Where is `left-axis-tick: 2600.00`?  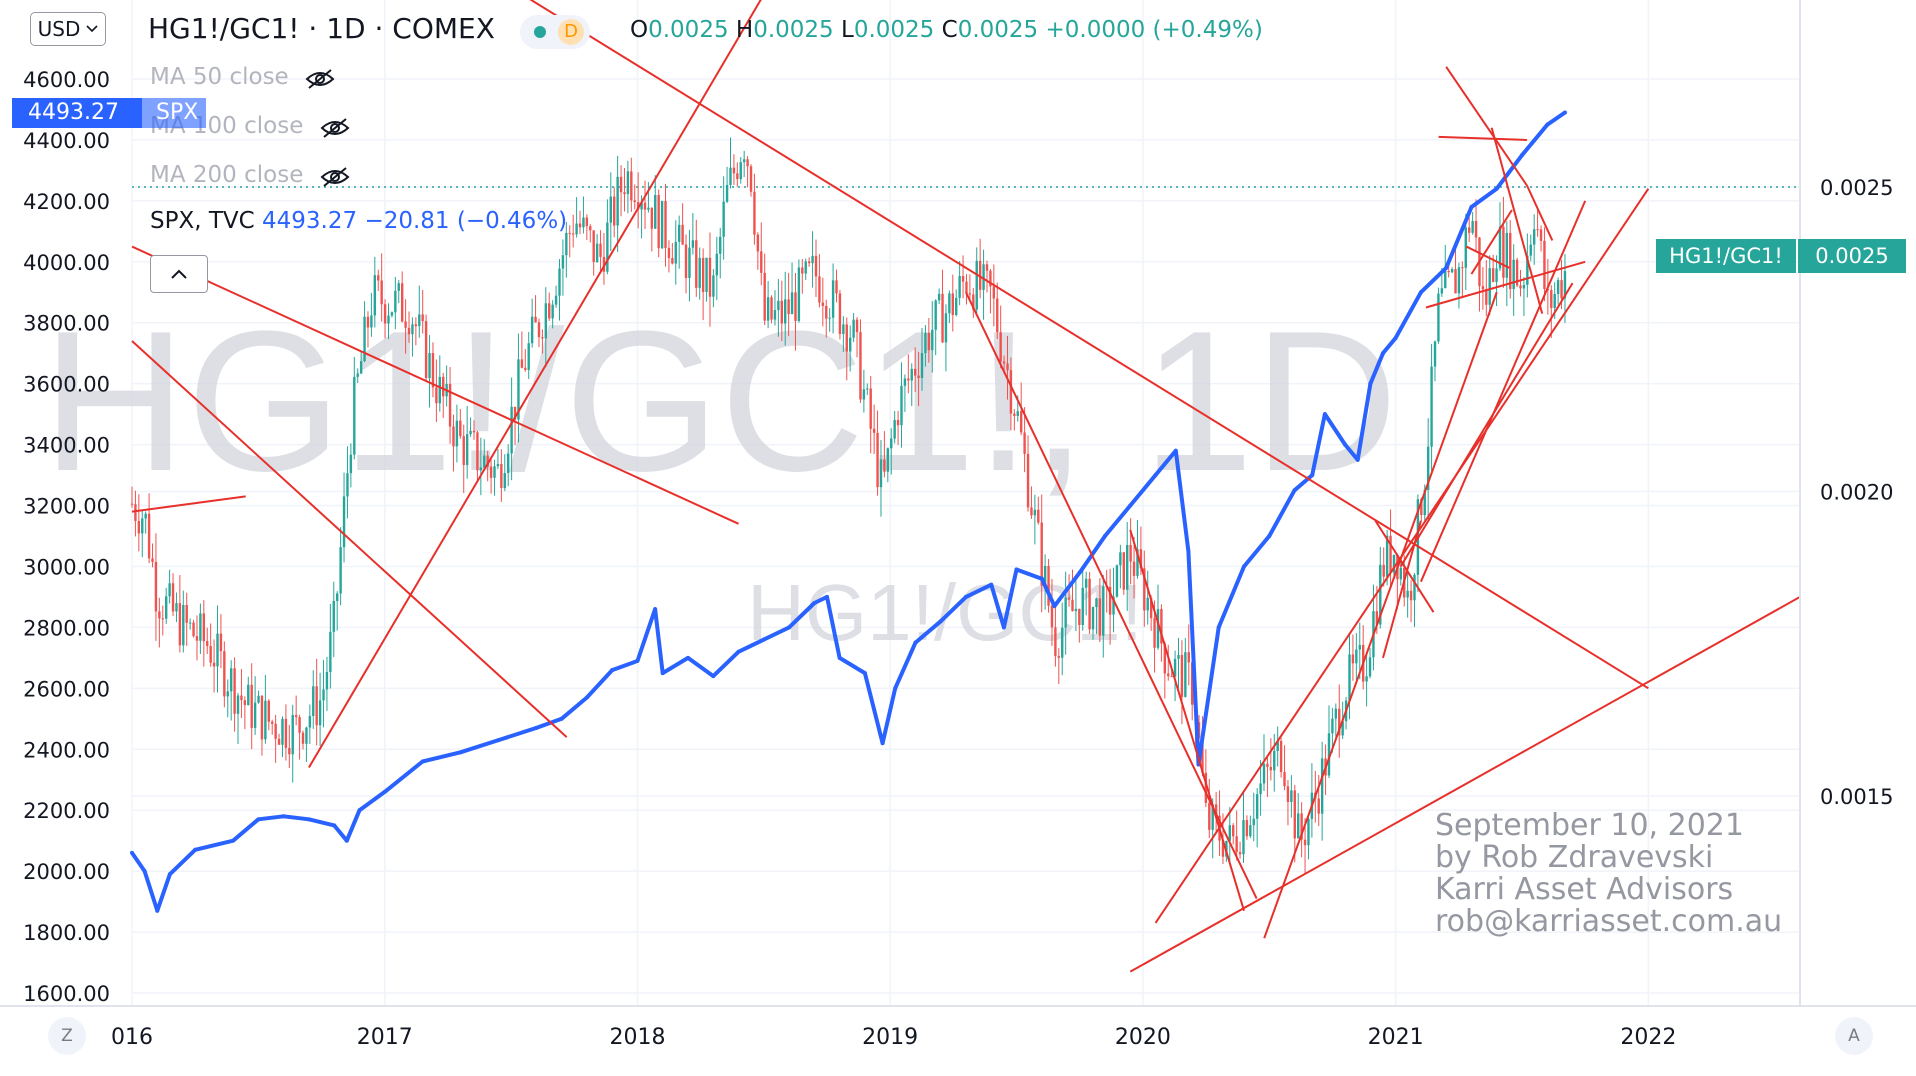
left-axis-tick: 2600.00 is located at coordinates (66, 689).